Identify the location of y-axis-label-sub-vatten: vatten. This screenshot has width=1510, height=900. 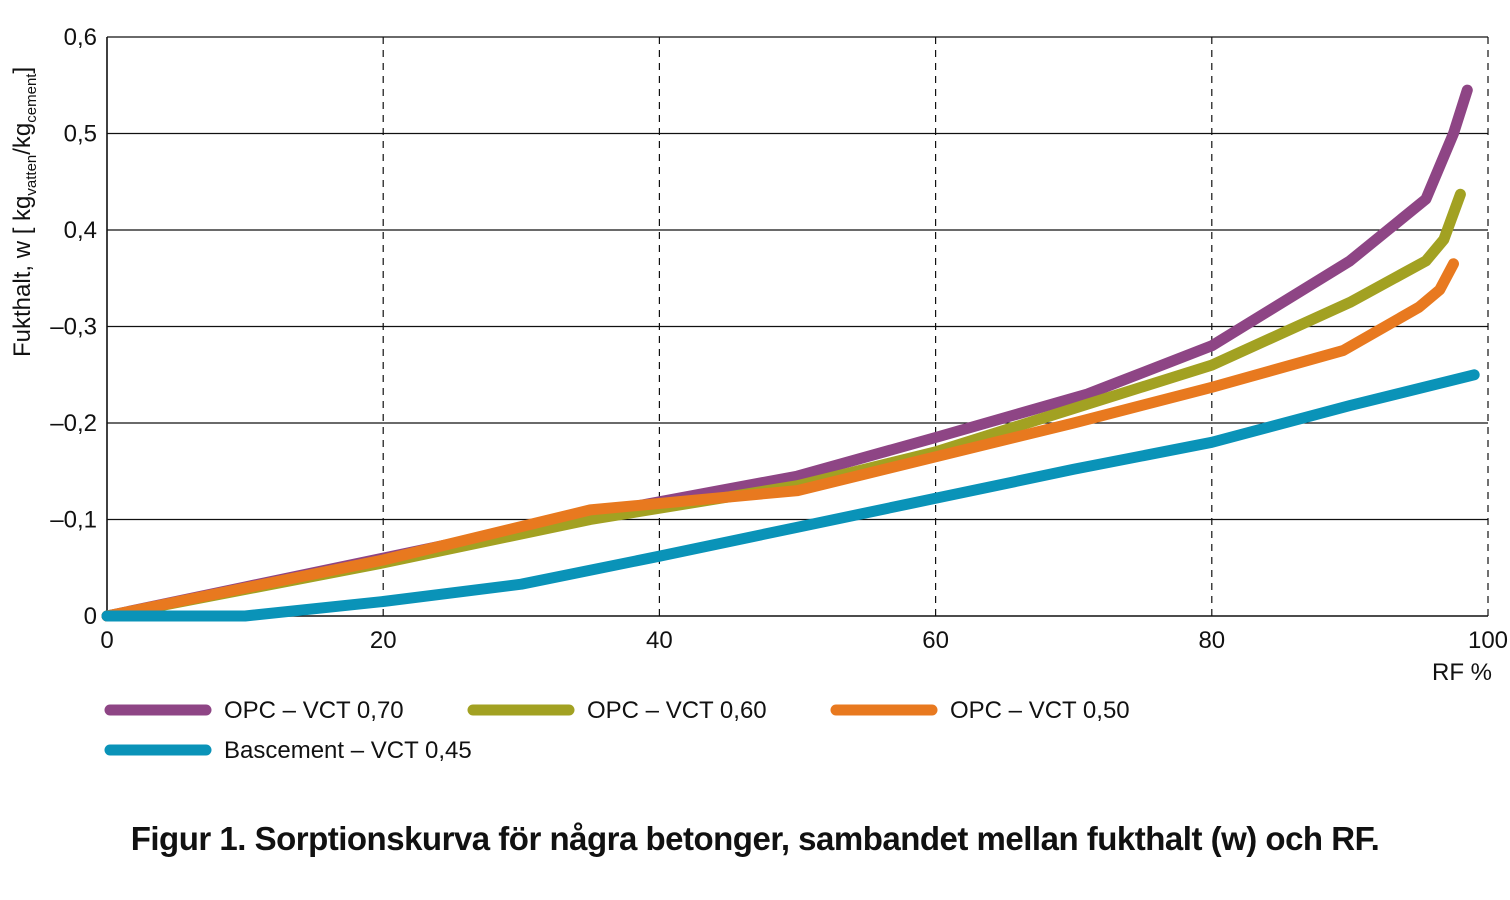
(31, 175).